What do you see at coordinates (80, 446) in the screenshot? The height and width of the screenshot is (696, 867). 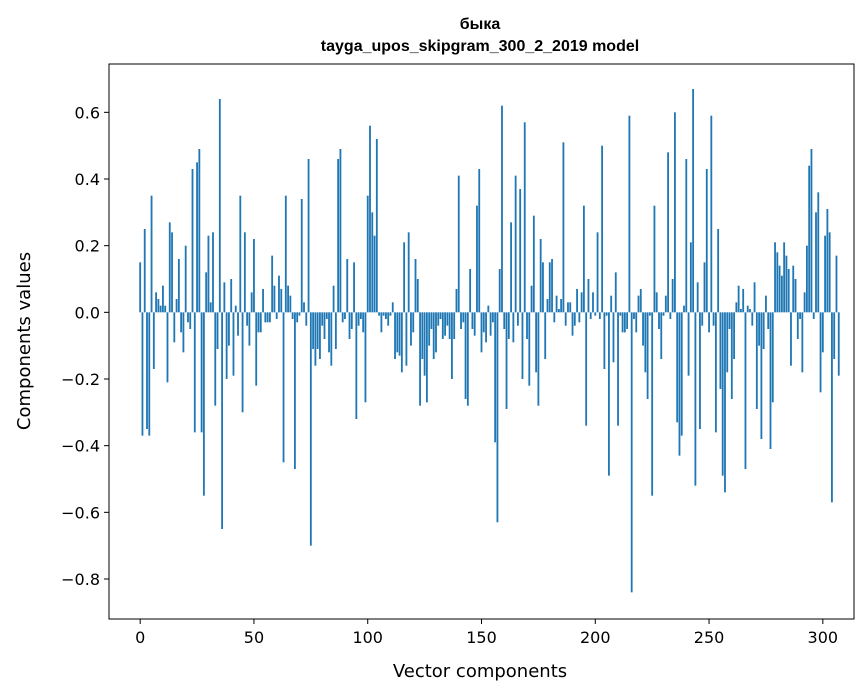 I see `y-tick-label: −0.4` at bounding box center [80, 446].